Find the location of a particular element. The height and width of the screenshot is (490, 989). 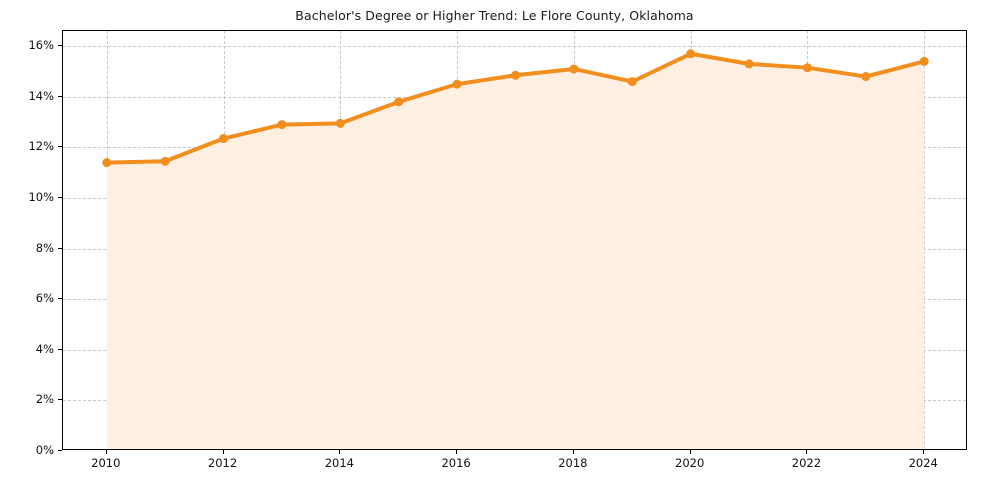

x-tick-label: 2018 is located at coordinates (573, 463).